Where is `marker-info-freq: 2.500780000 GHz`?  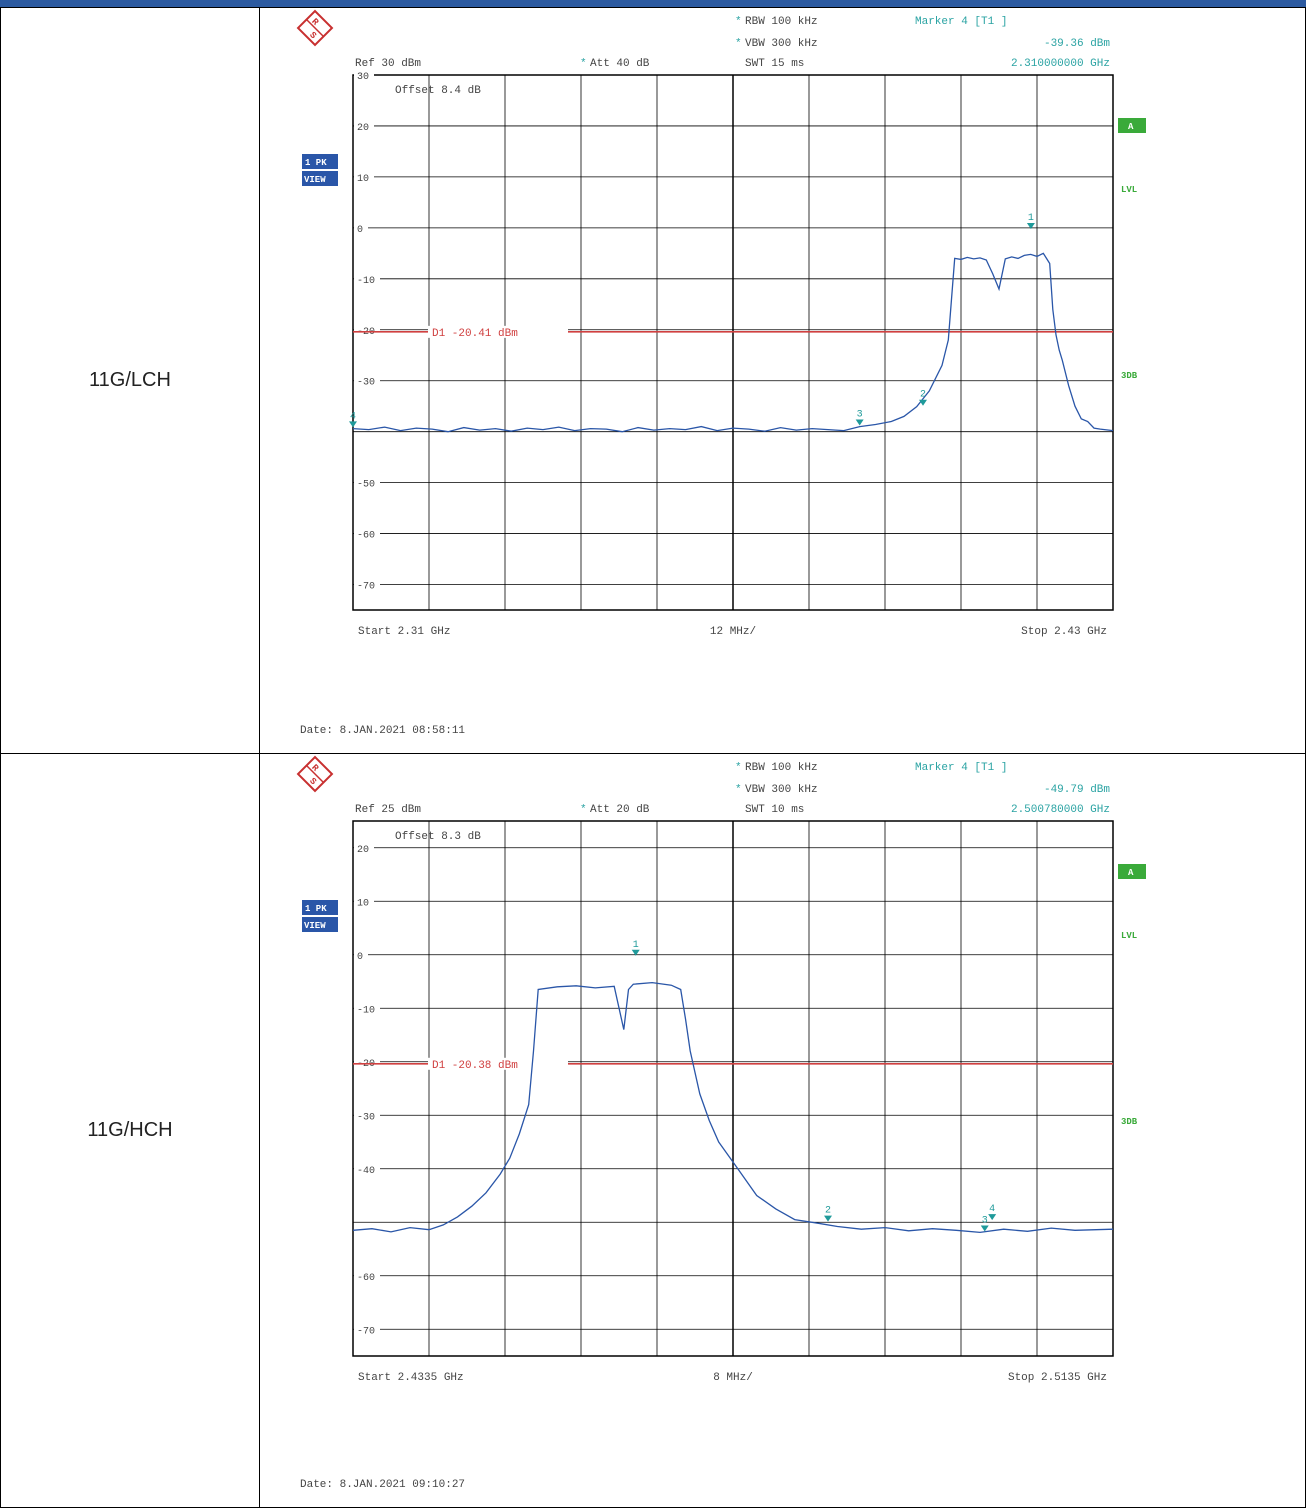 marker-info-freq: 2.500780000 GHz is located at coordinates (1060, 810).